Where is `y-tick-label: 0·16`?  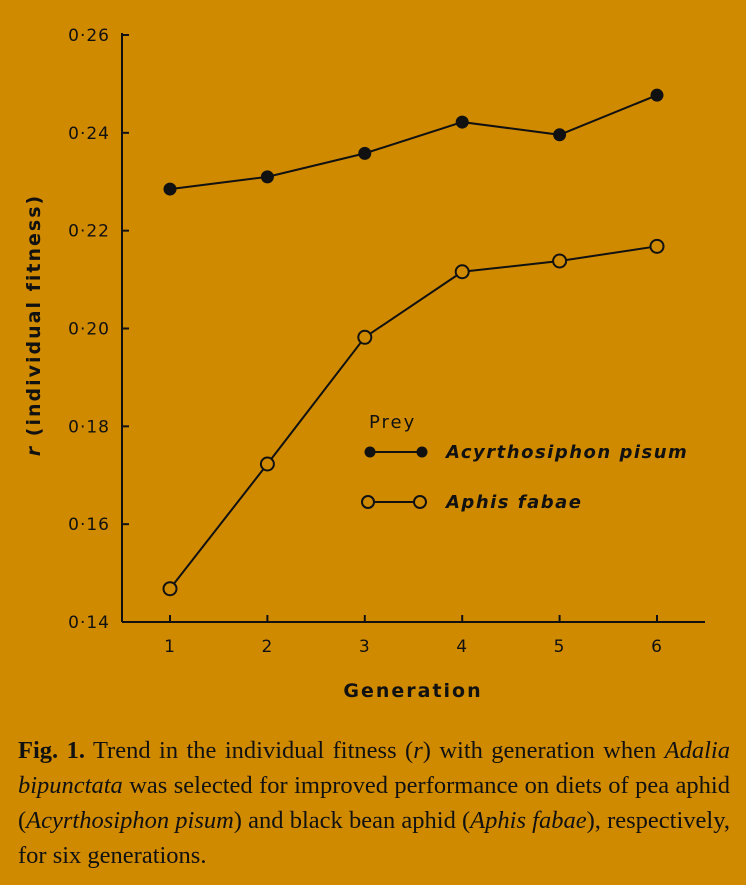
y-tick-label: 0·16 is located at coordinates (89, 525).